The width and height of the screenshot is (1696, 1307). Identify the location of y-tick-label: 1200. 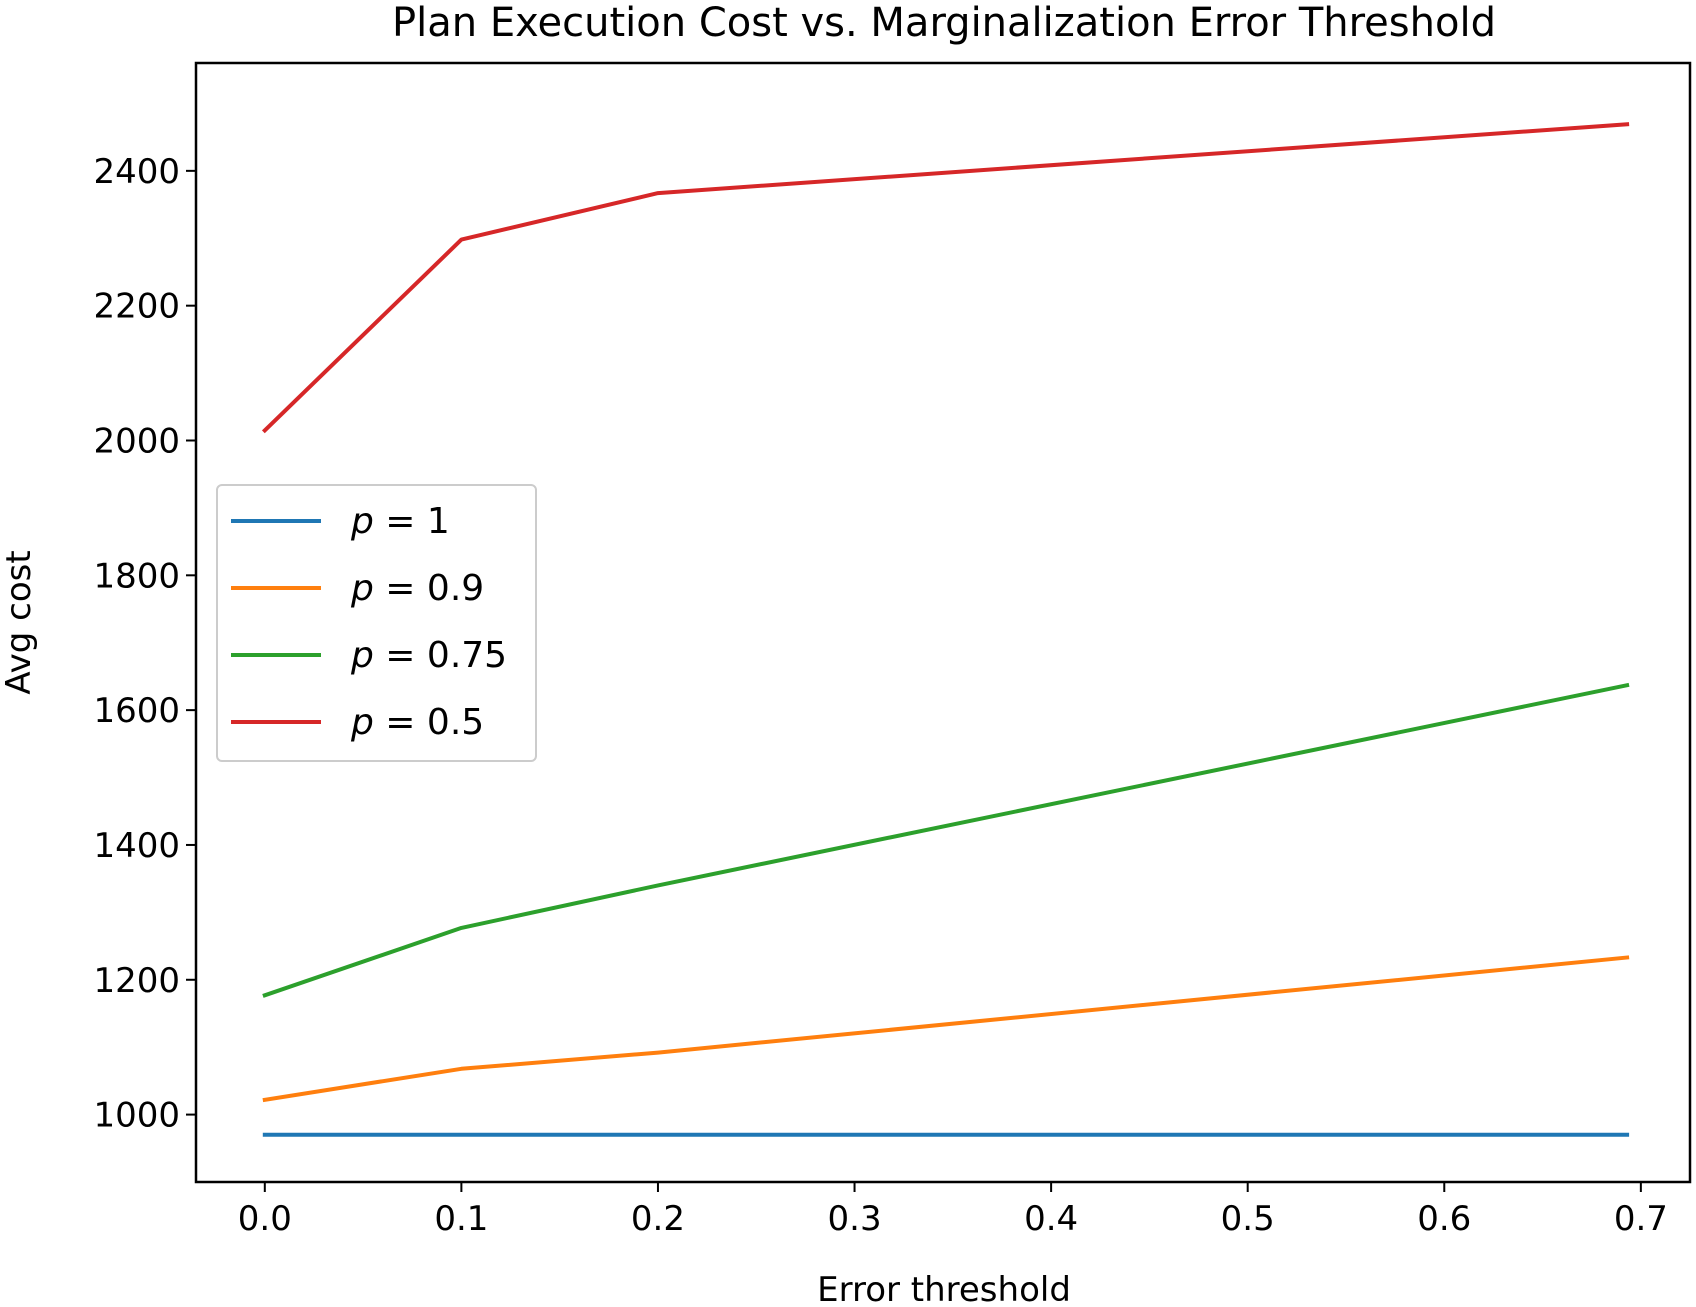
(136, 981).